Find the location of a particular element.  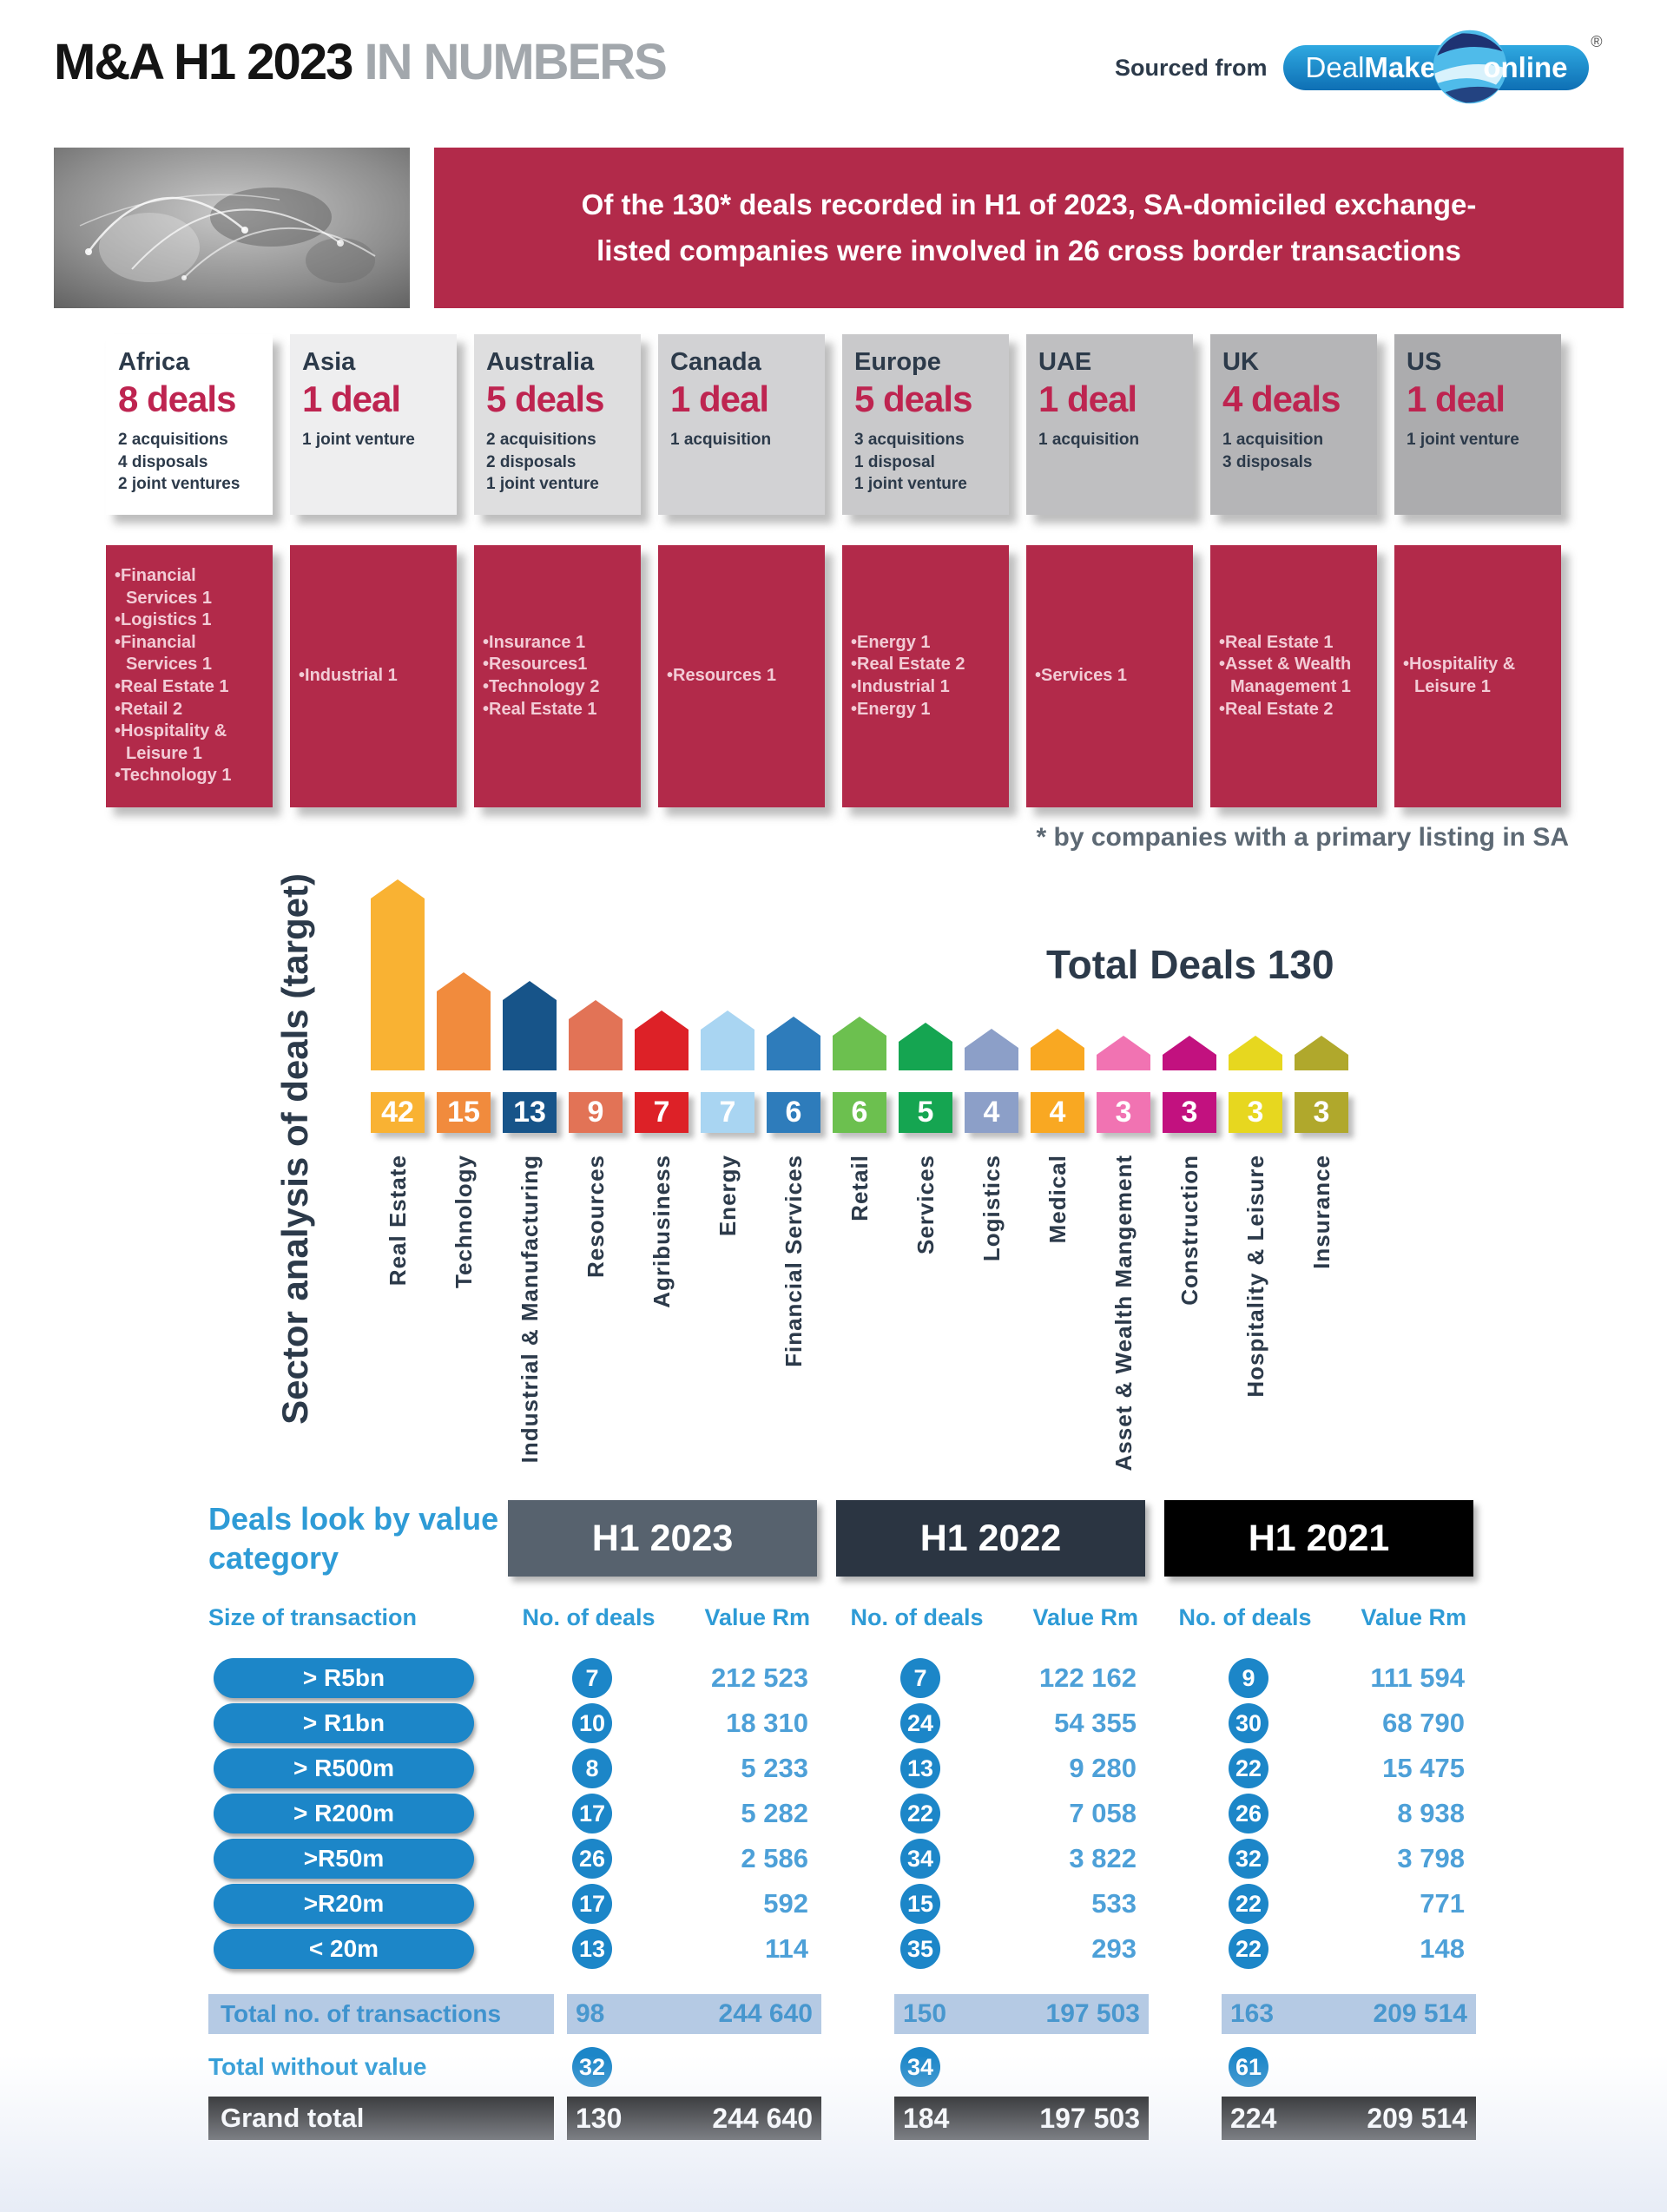

year-header-boxes: H1 2023 H1 2022 H1 2021 is located at coordinates (990, 1538).